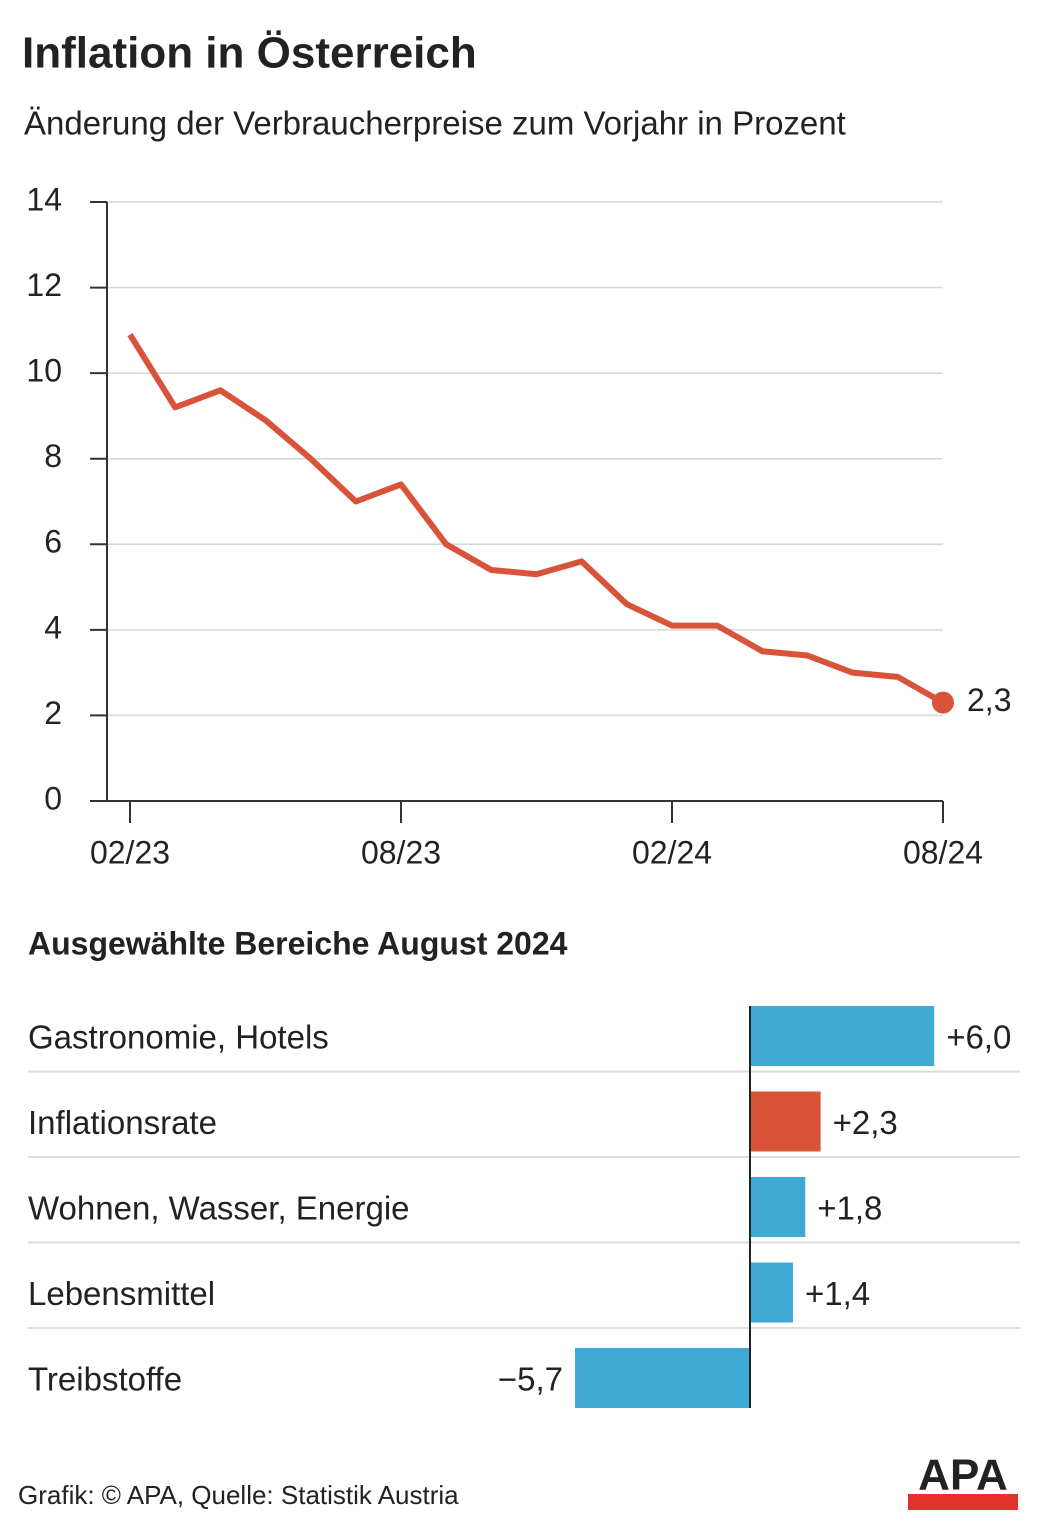 The image size is (1041, 1539). I want to click on data-label: +1,8, so click(849, 1208).